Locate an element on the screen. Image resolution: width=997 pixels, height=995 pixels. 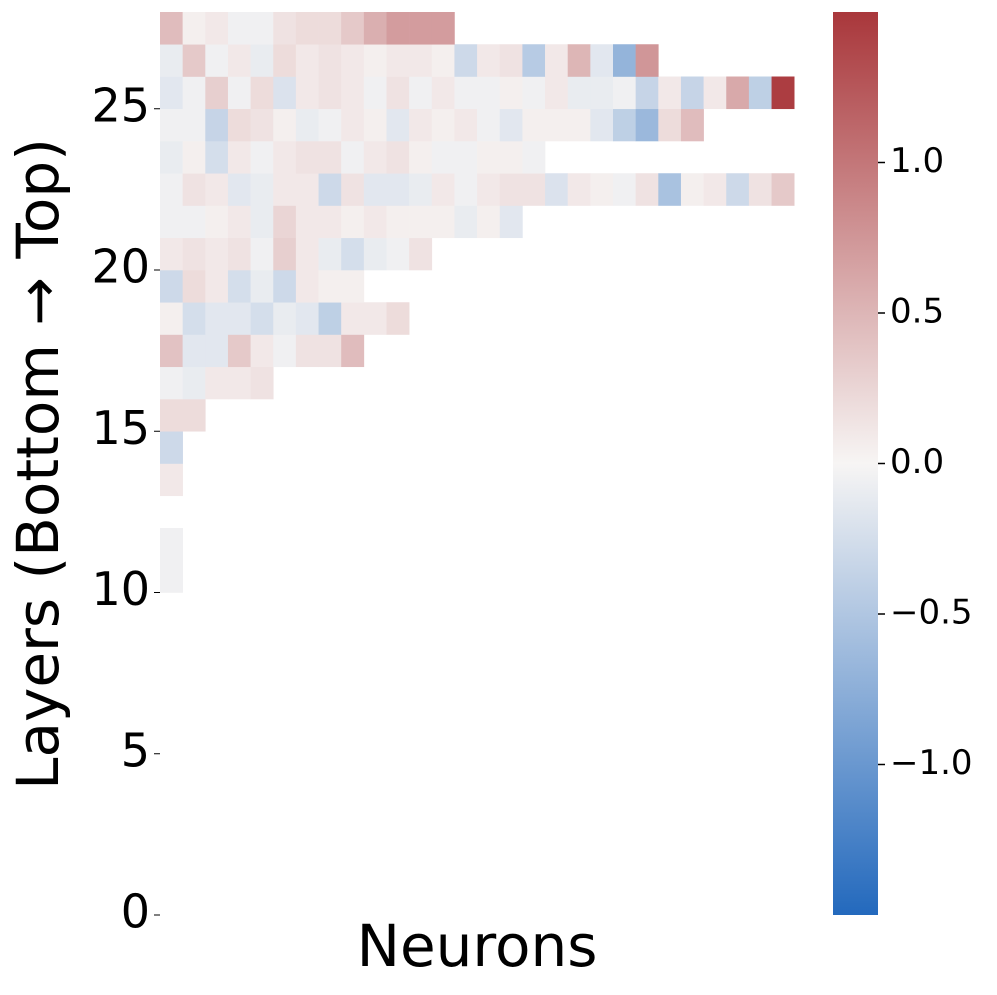
colorbar-tick-label: 0.0 is located at coordinates (917, 462).